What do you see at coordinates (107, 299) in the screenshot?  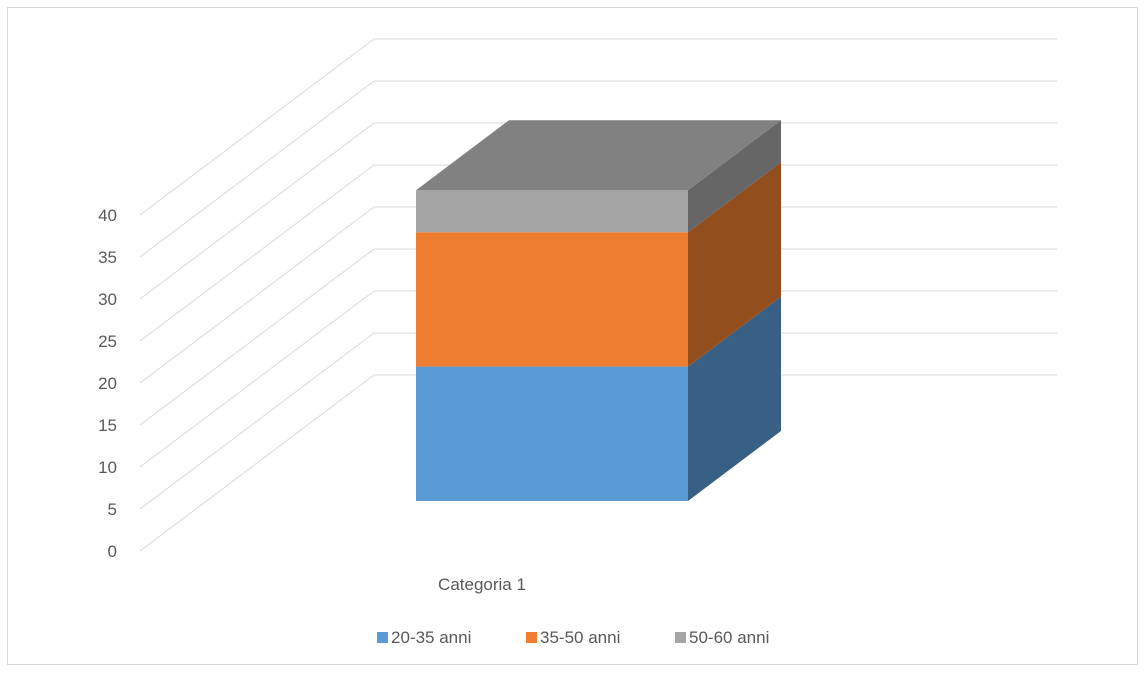 I see `y-tick-label: 30` at bounding box center [107, 299].